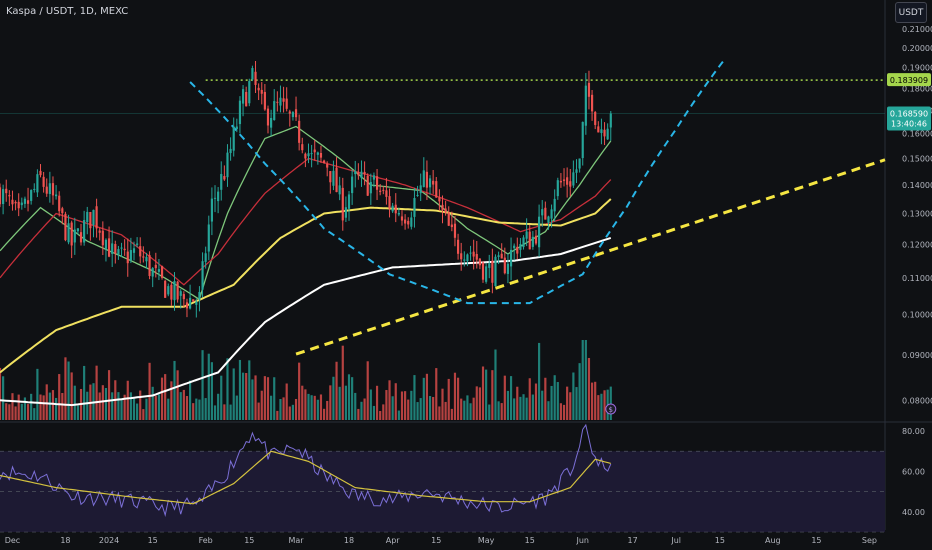 The height and width of the screenshot is (550, 932). What do you see at coordinates (913, 431) in the screenshot?
I see `rsi-tick-label: 80.00` at bounding box center [913, 431].